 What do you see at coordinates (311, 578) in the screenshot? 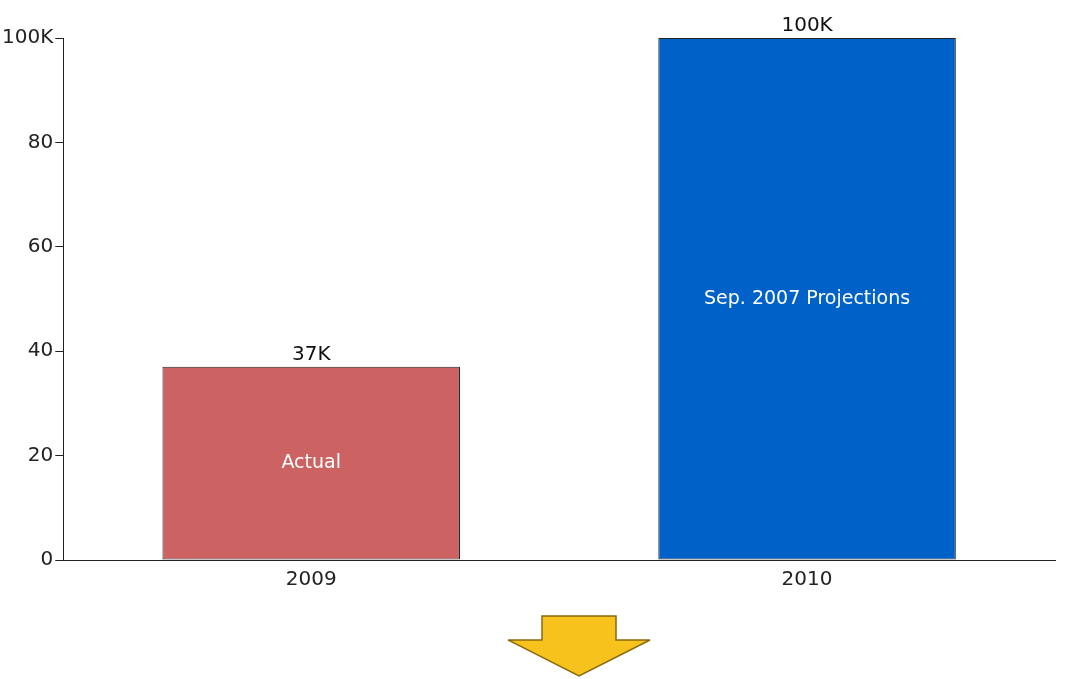
I see `x-tick-label: 2009` at bounding box center [311, 578].